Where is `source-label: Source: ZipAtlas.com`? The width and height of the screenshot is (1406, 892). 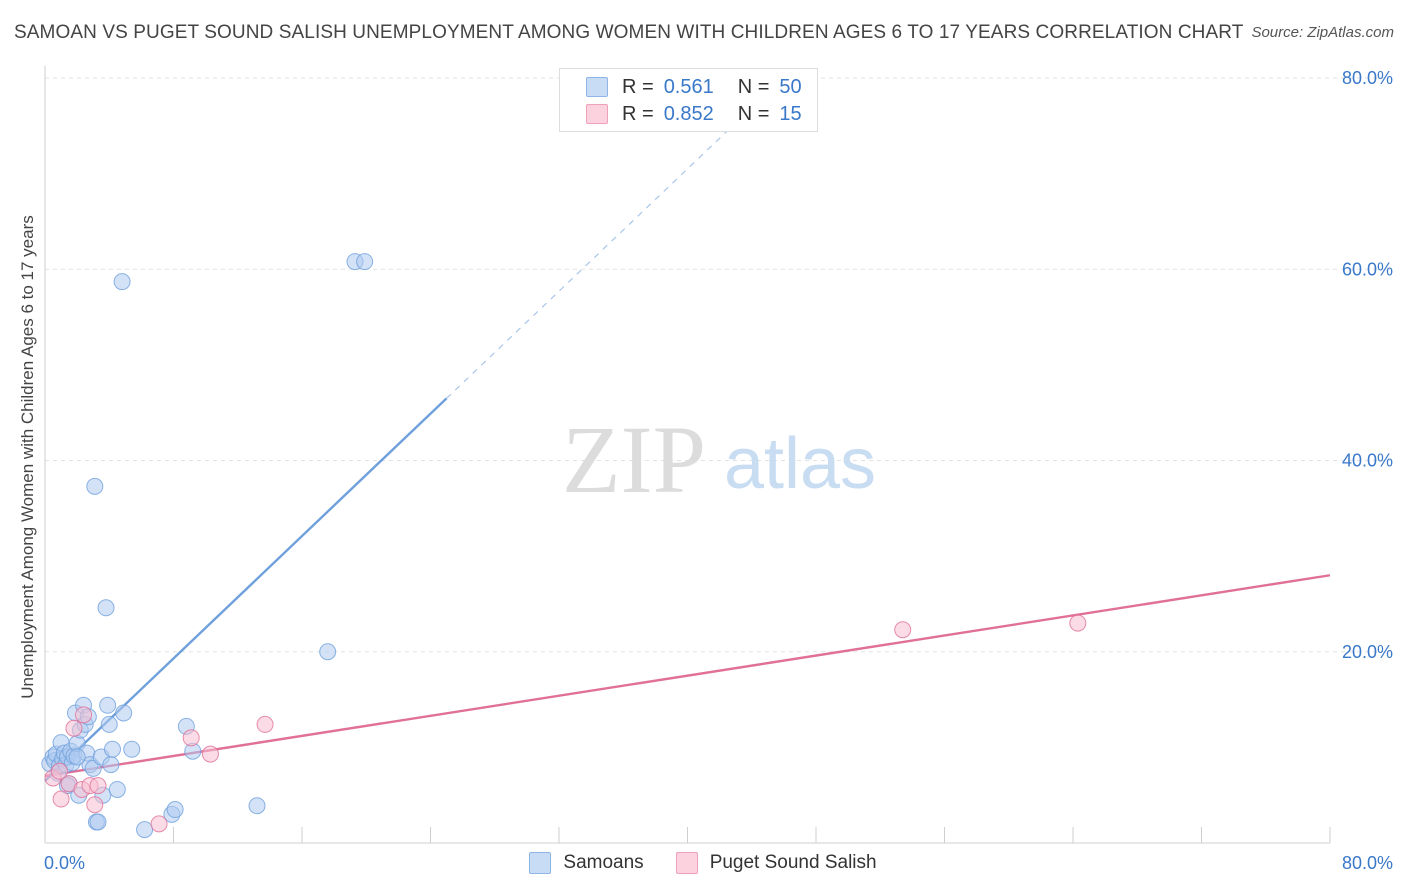
source-label: Source: ZipAtlas.com is located at coordinates (1322, 32).